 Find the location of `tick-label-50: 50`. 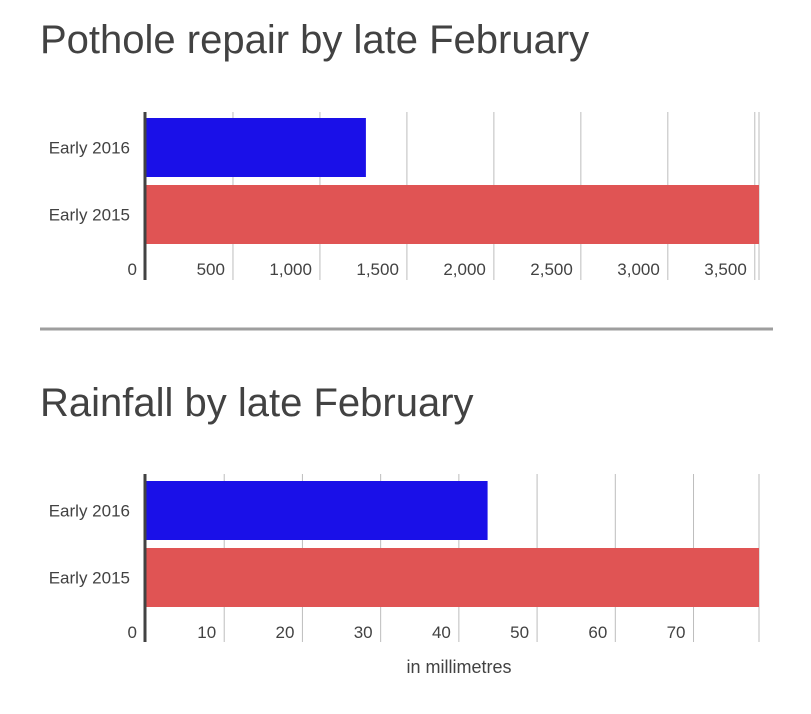

tick-label-50: 50 is located at coordinates (519, 632).